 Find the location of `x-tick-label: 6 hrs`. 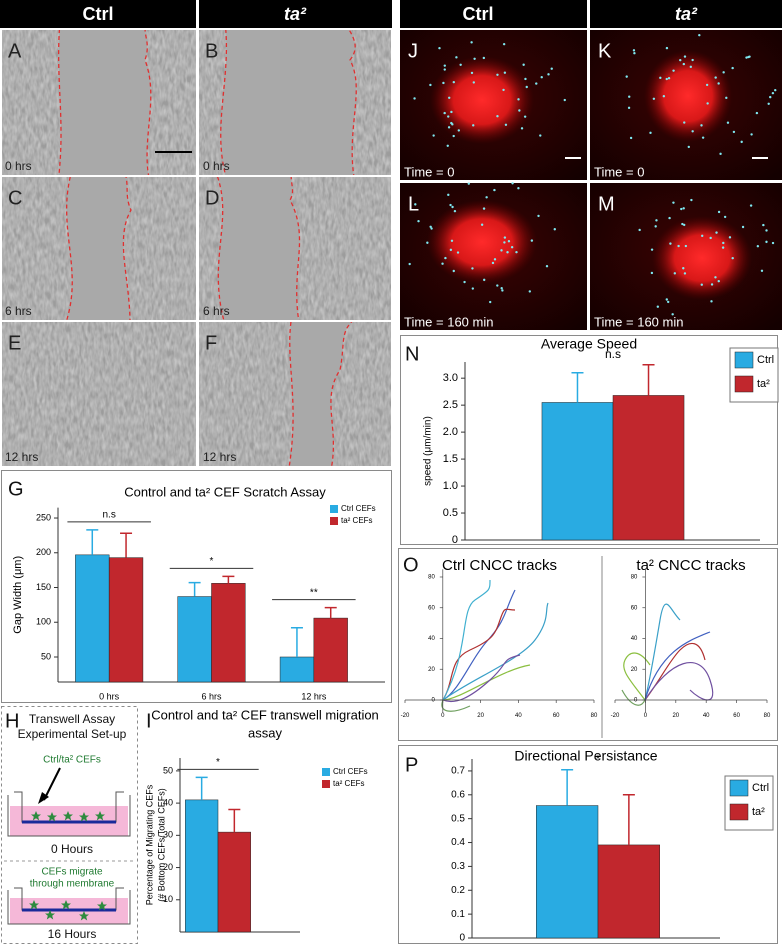

x-tick-label: 6 hrs is located at coordinates (211, 696).